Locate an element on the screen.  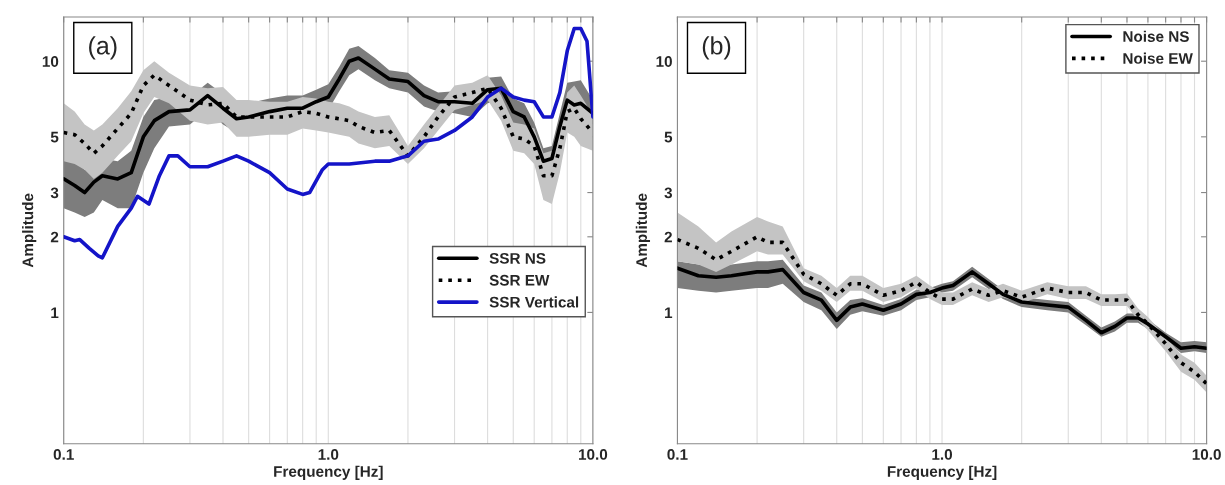
legend-label: Noise NS is located at coordinates (1156, 36).